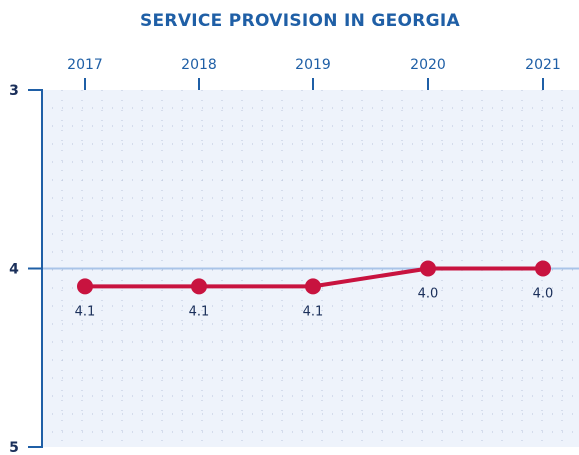 The image size is (579, 455). What do you see at coordinates (300, 21) in the screenshot?
I see `chart-title: SERVICE PROVISION IN GEORGIA` at bounding box center [300, 21].